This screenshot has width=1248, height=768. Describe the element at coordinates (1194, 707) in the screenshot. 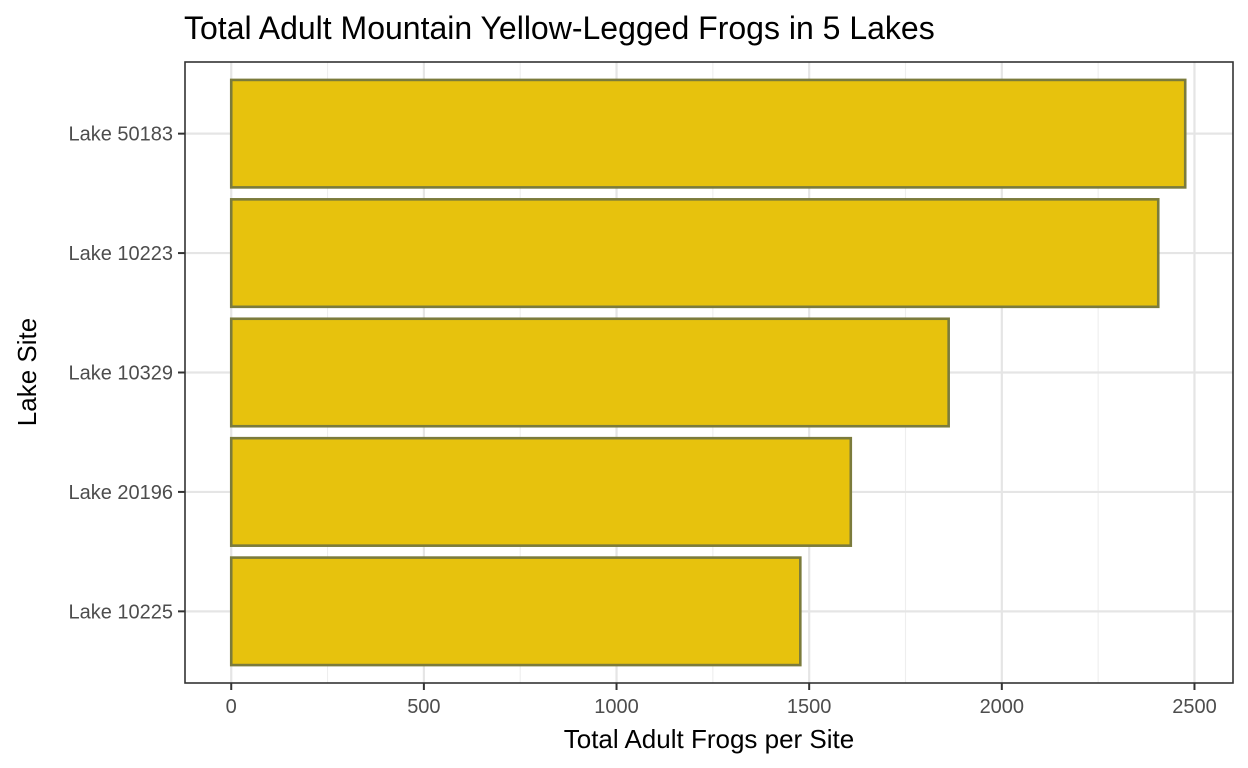

I see `x-tick-label: 2500` at that location.